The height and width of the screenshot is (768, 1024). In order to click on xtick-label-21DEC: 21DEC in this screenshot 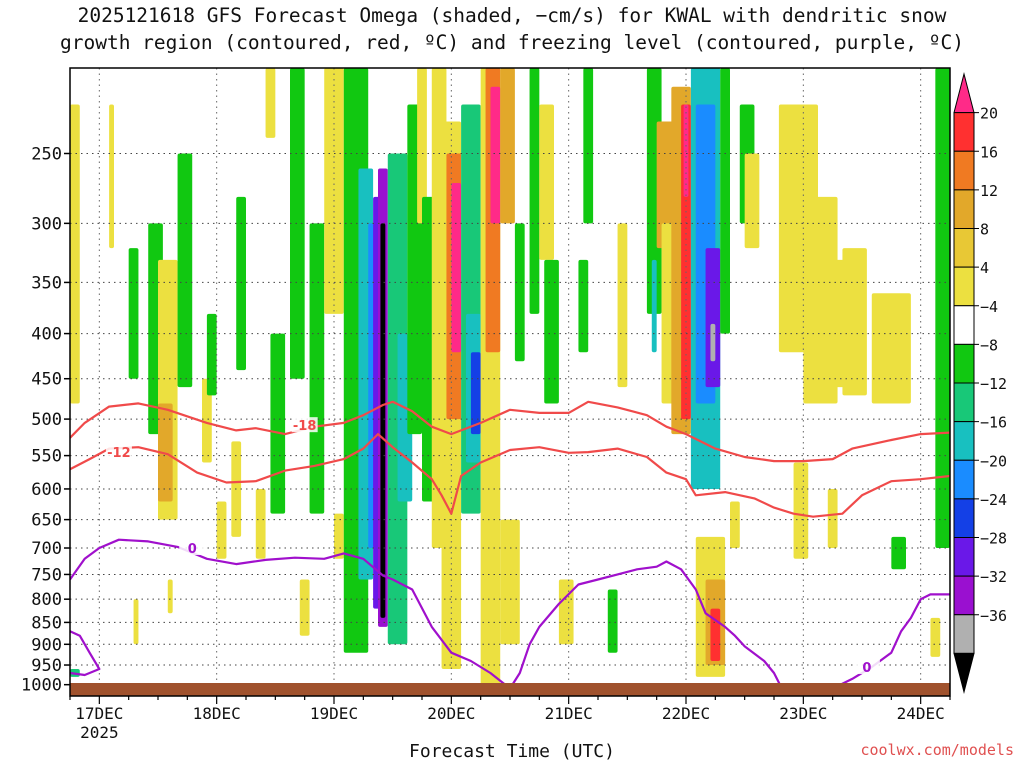, I will do `click(569, 713)`.